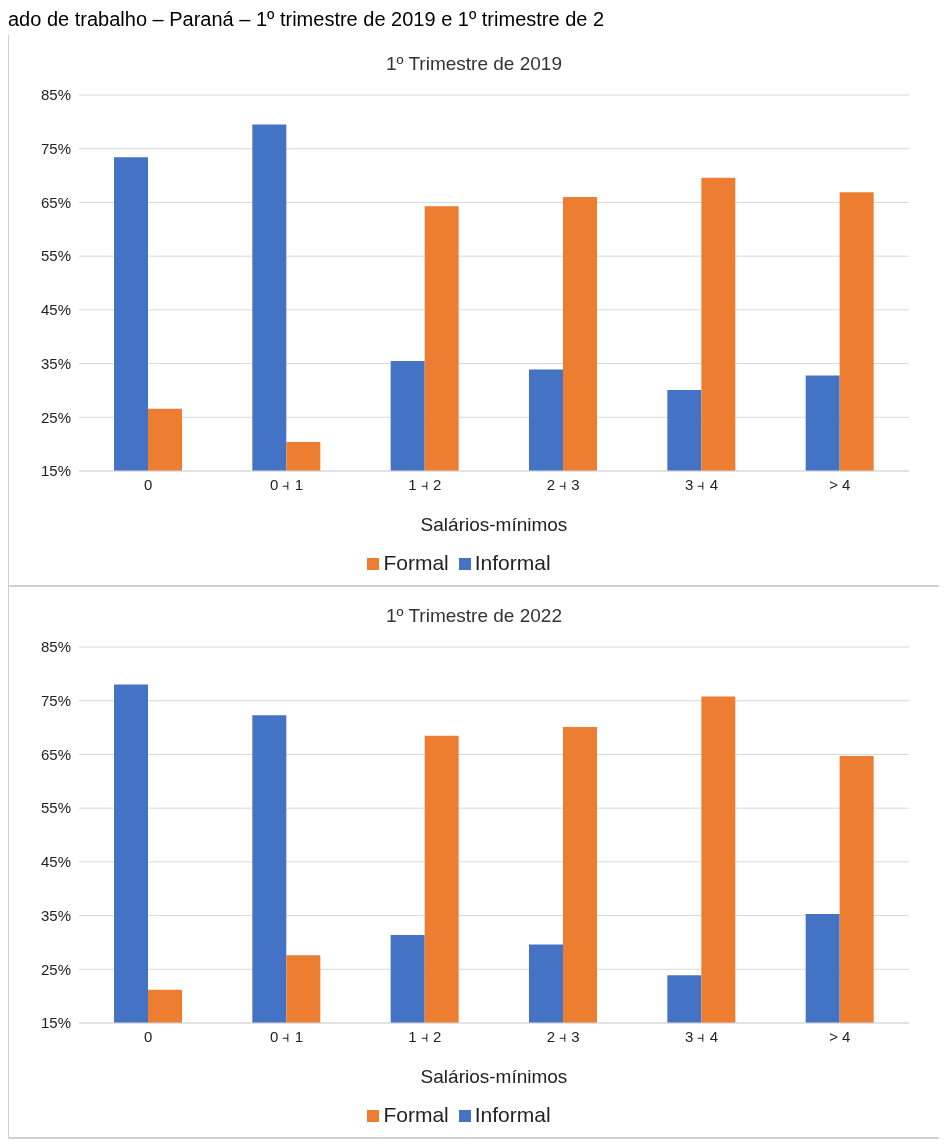  I want to click on text: ado de trabalho – Paraná – 1º trimestre de 2019 e 1º trimestre de 2, so click(307, 19).